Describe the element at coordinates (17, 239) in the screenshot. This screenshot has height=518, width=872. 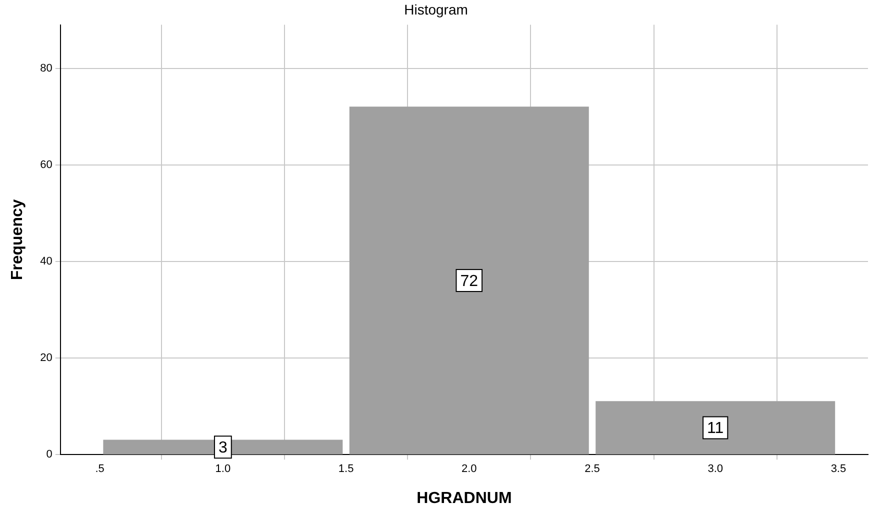
I see `y-axis-title: Frequency` at that location.